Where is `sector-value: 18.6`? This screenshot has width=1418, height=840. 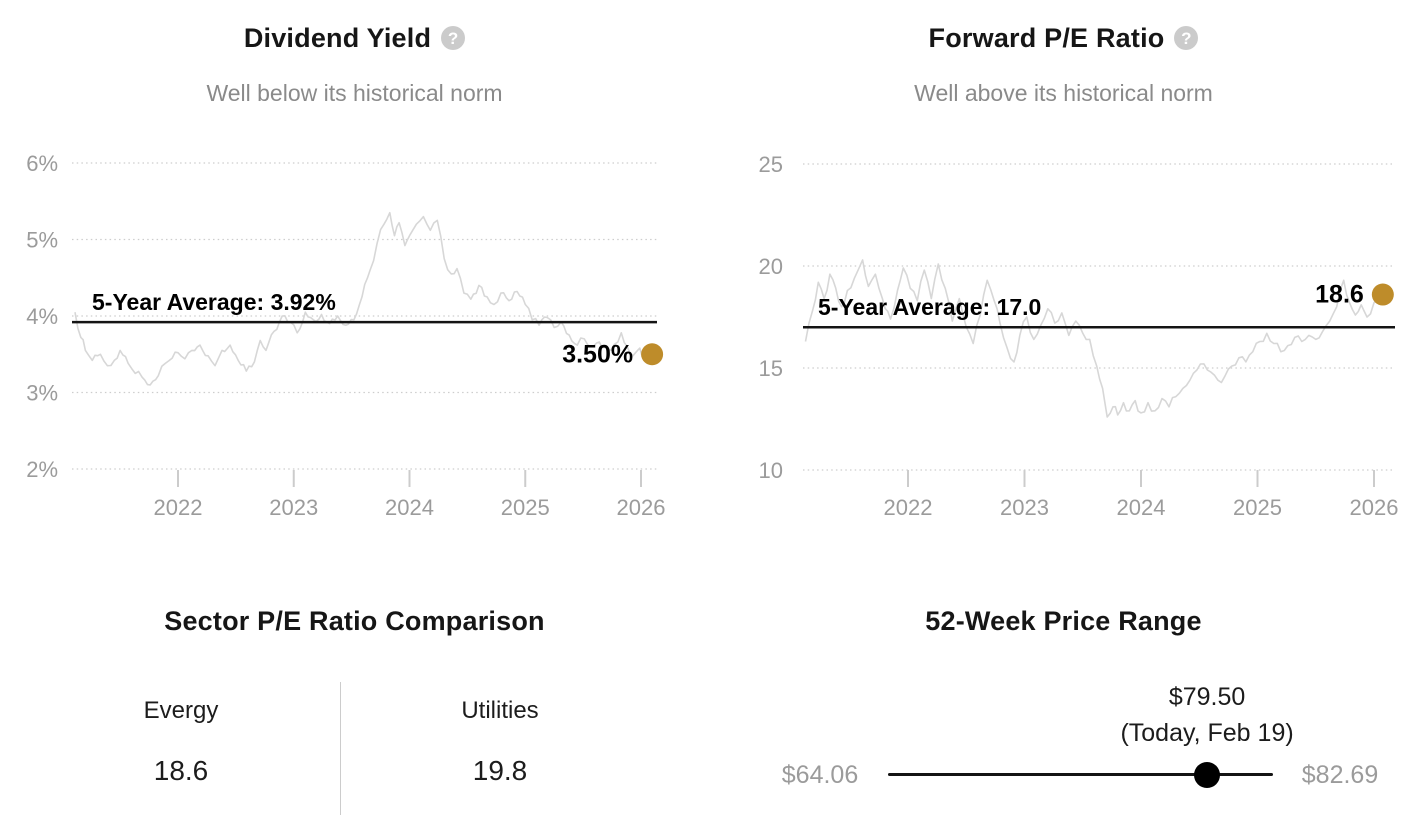
sector-value: 18.6 is located at coordinates (181, 770).